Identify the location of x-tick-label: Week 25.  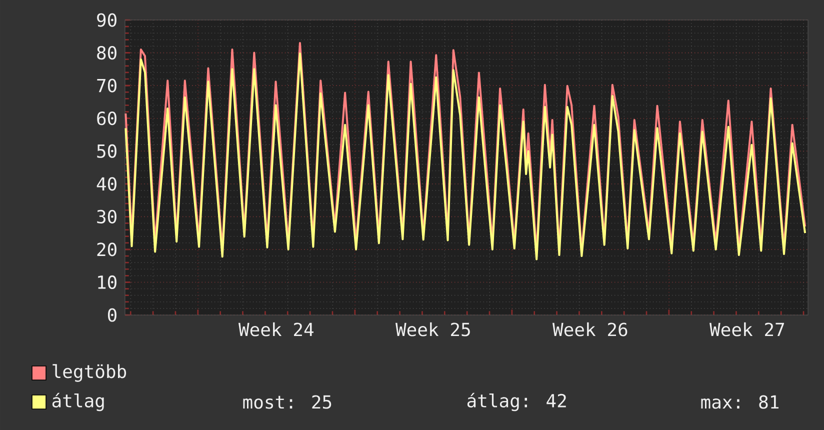
(432, 329).